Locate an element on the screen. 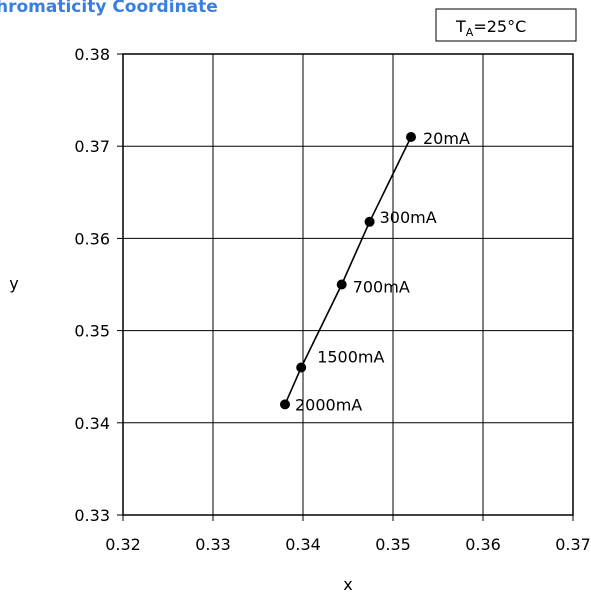 The height and width of the screenshot is (596, 591). condition-box is located at coordinates (506, 25).